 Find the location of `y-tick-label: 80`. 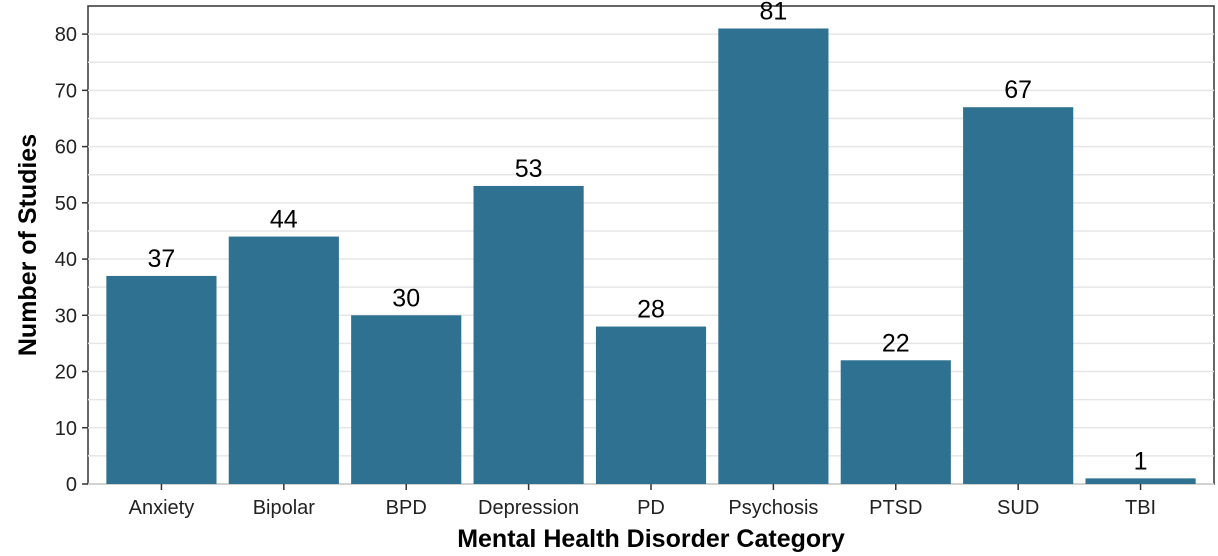

y-tick-label: 80 is located at coordinates (66, 35).